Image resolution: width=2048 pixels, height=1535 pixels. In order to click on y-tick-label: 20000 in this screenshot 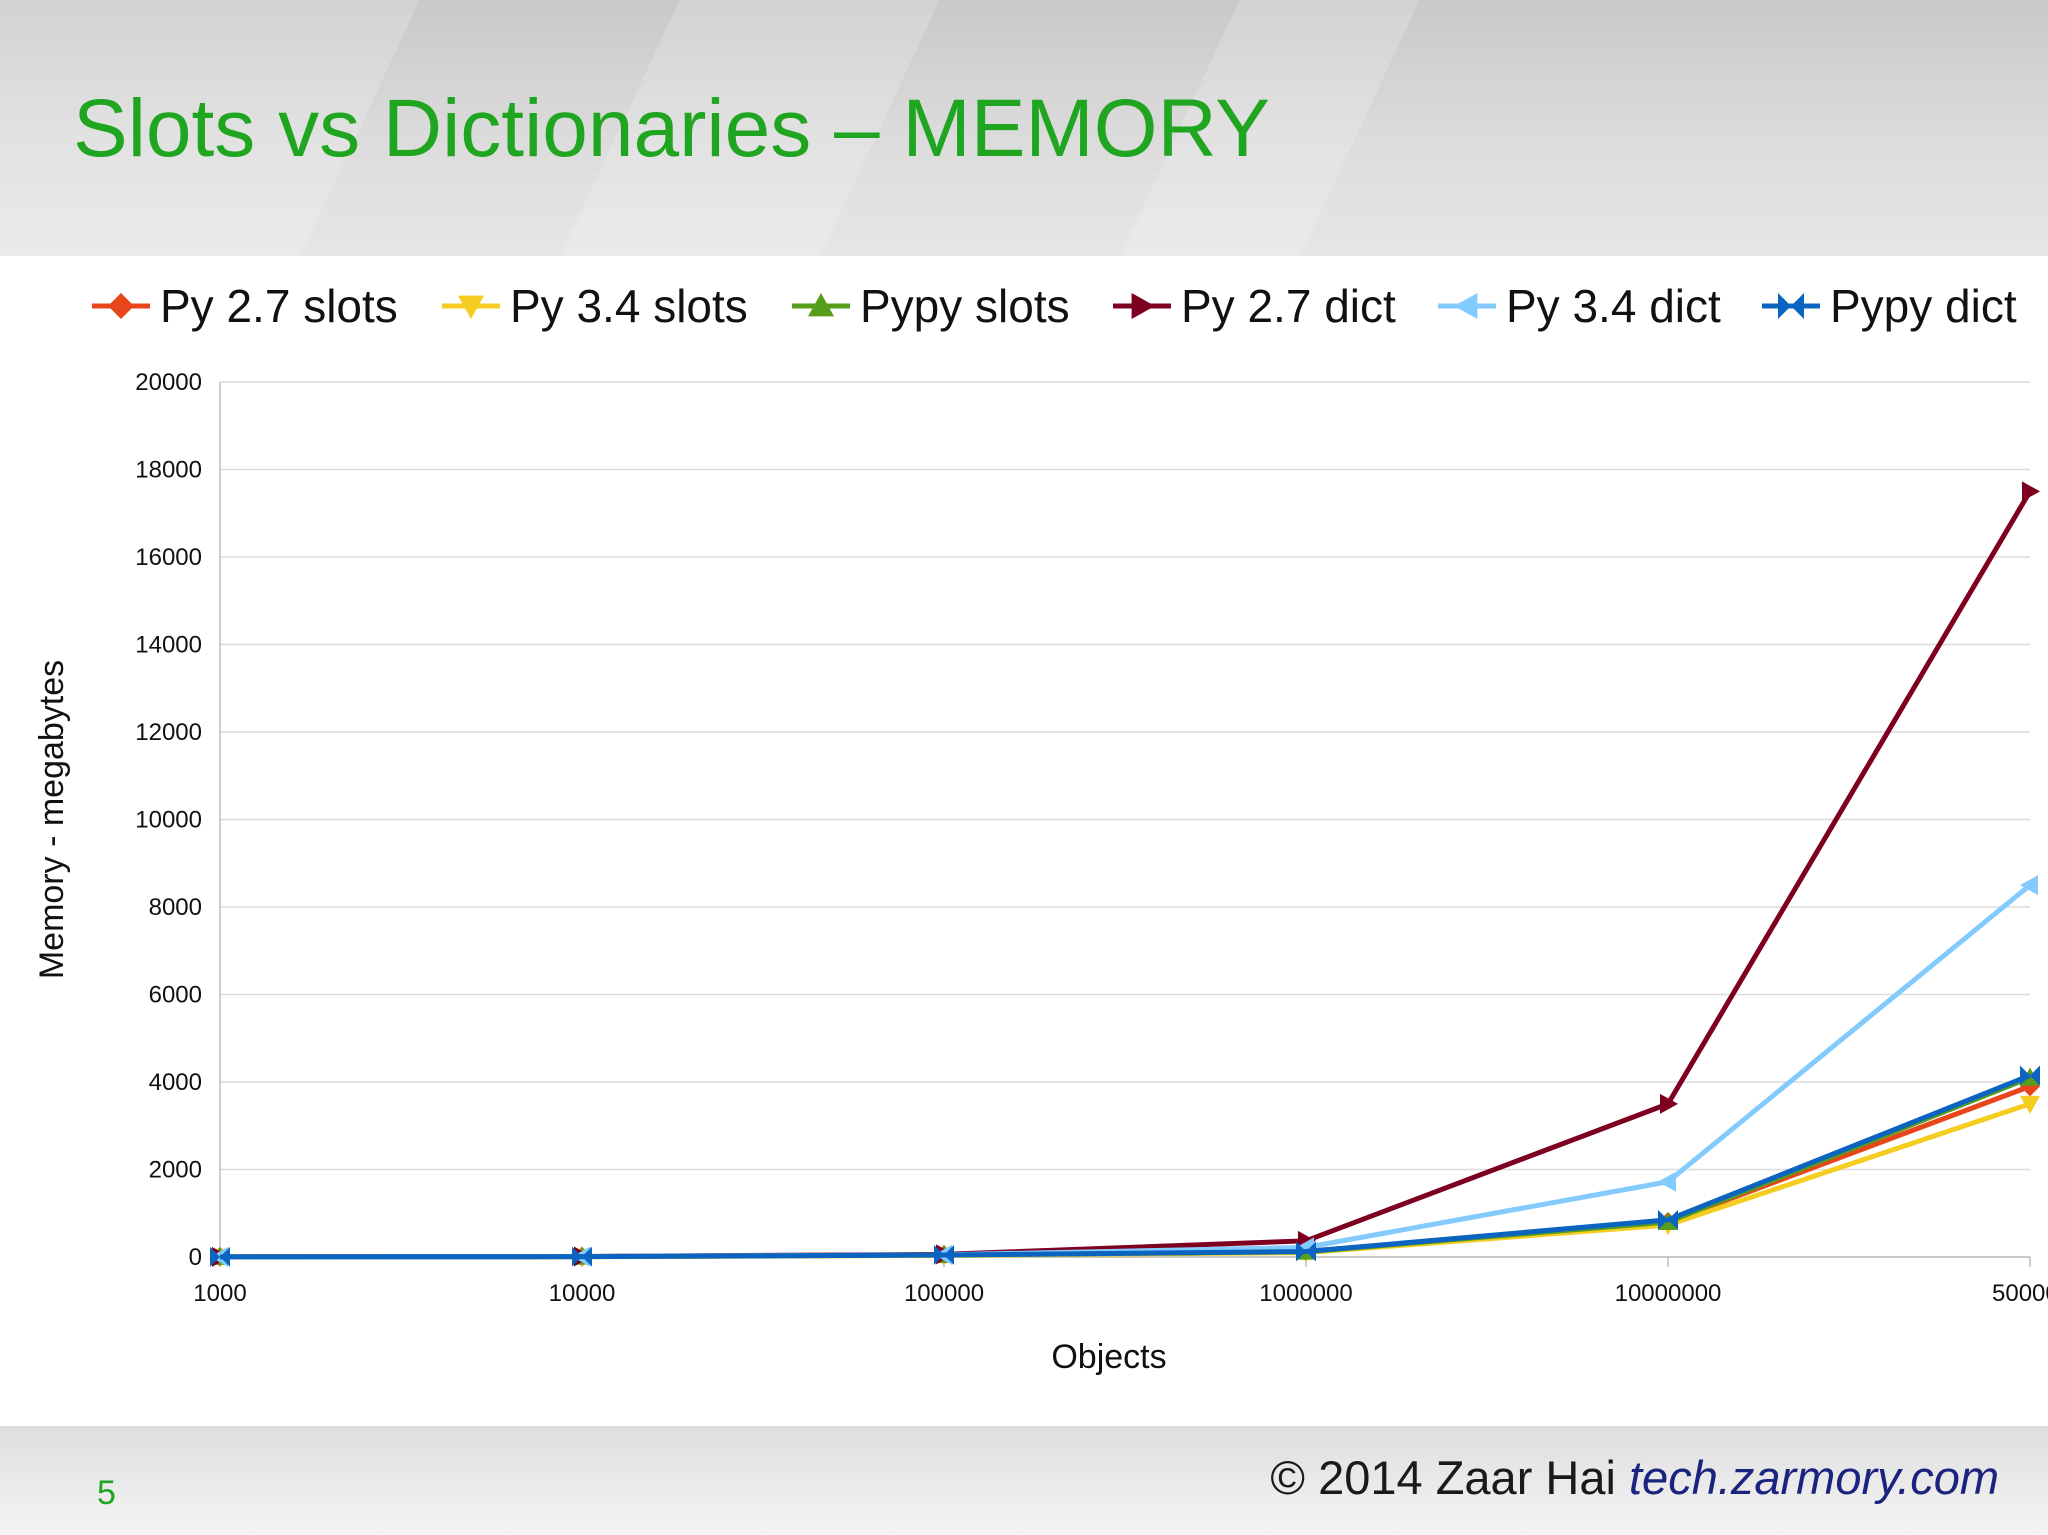, I will do `click(168, 382)`.